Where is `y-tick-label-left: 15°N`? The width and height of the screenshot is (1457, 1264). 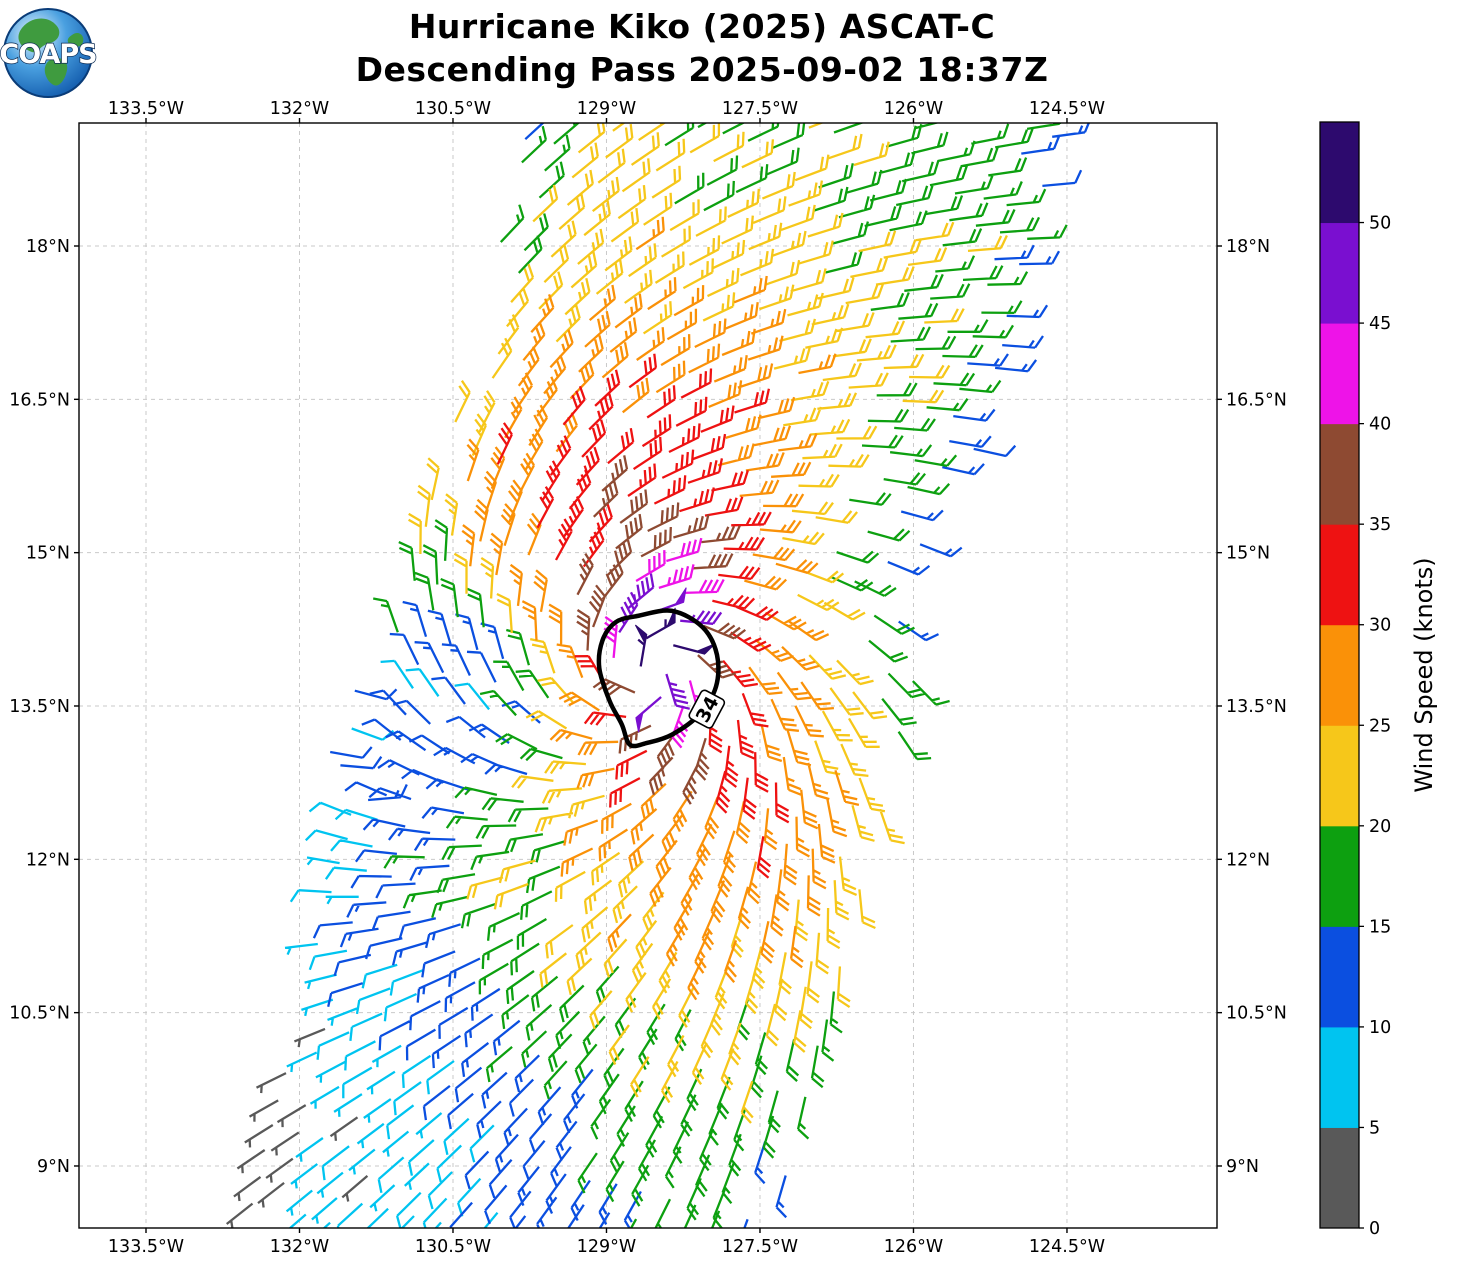 y-tick-label-left: 15°N is located at coordinates (48, 554).